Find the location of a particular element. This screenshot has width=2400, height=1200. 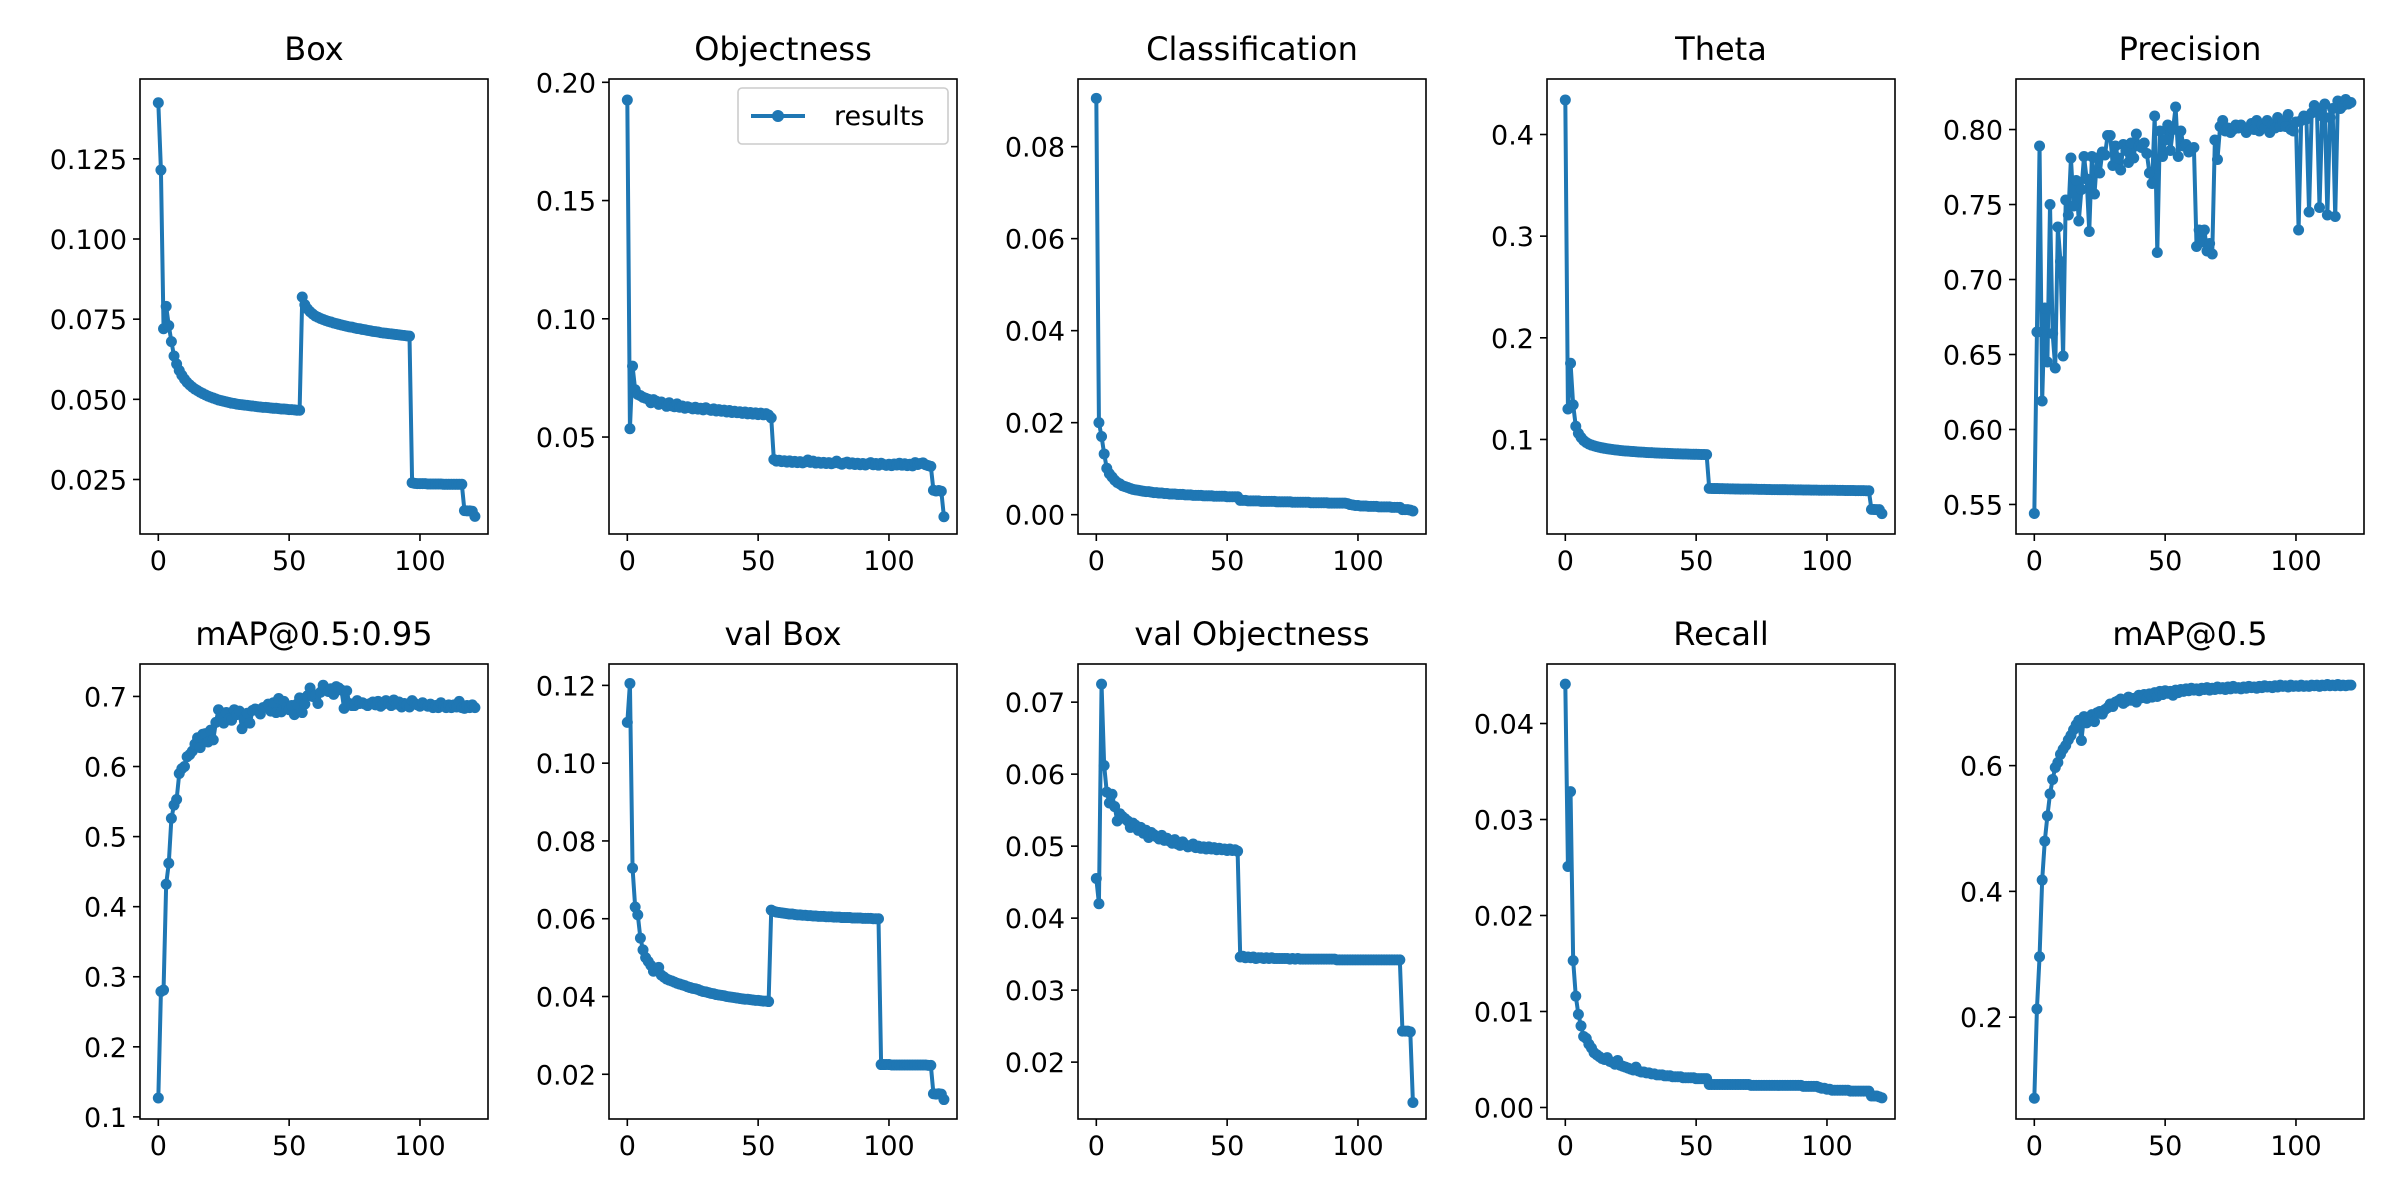

y-tick-label: 0.2 is located at coordinates (1512, 339).